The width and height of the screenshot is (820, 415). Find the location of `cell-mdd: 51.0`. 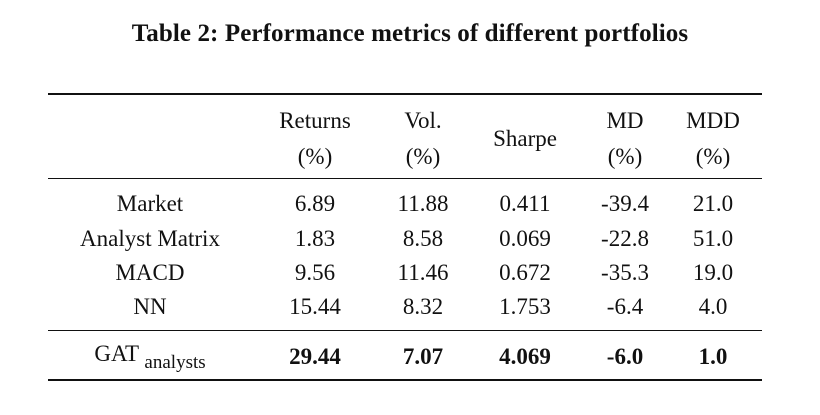

cell-mdd: 51.0 is located at coordinates (713, 238).